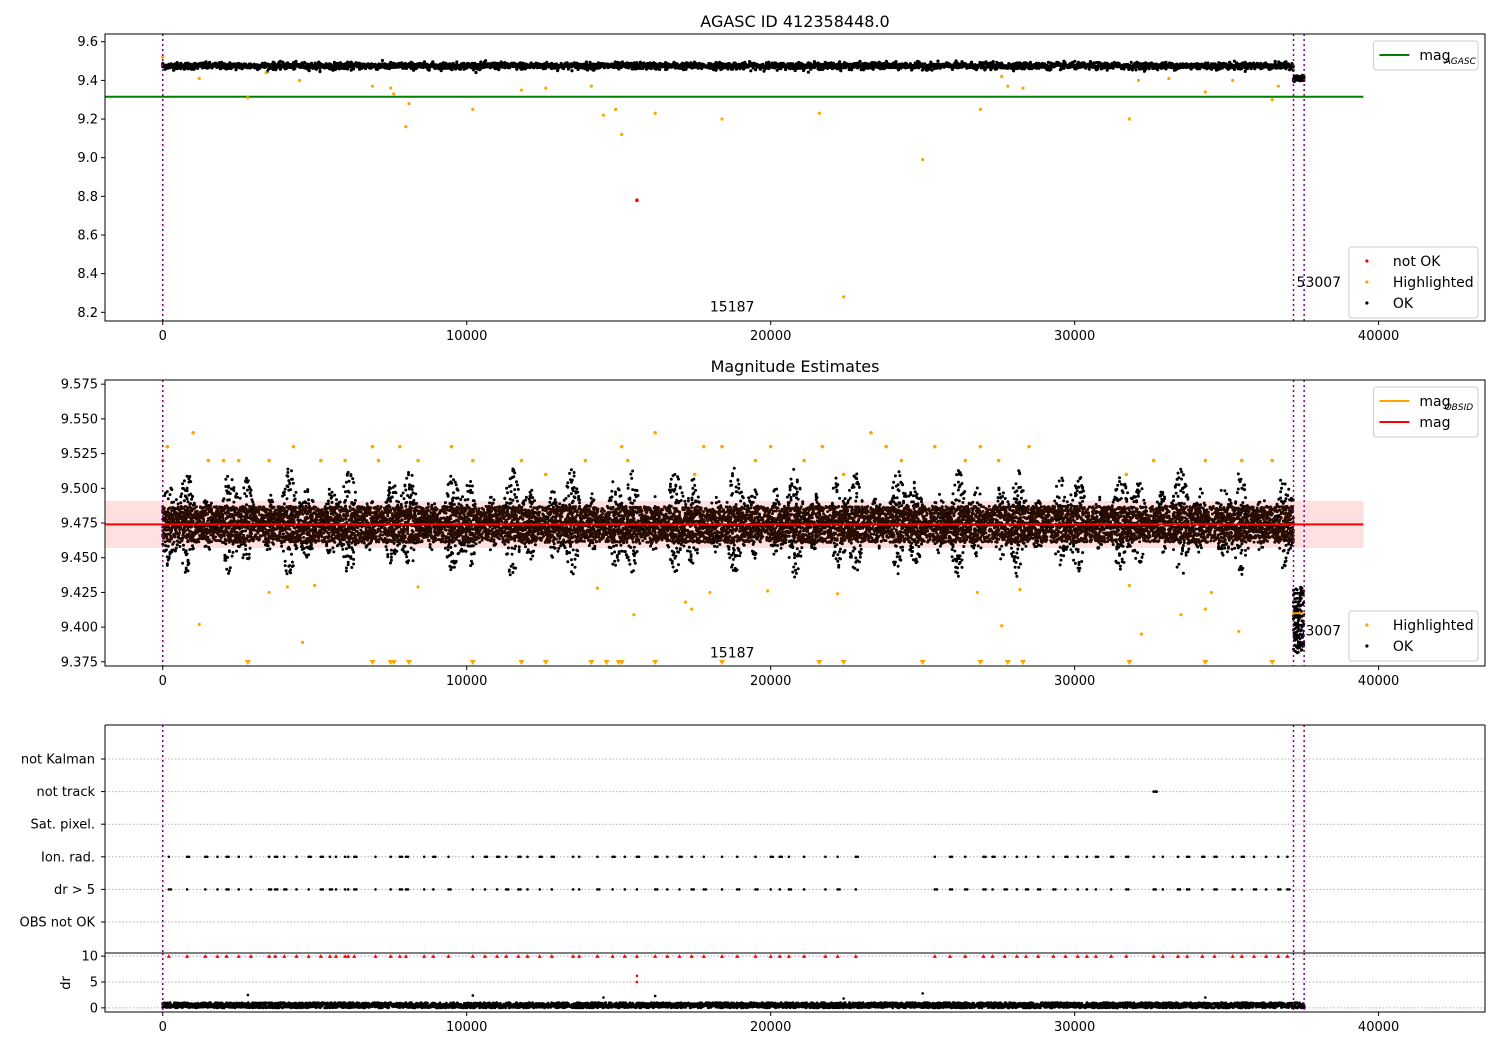 The image size is (1500, 1050). Describe the element at coordinates (794, 21) in the screenshot. I see `panel-title: AGASC ID 412358448.0` at that location.